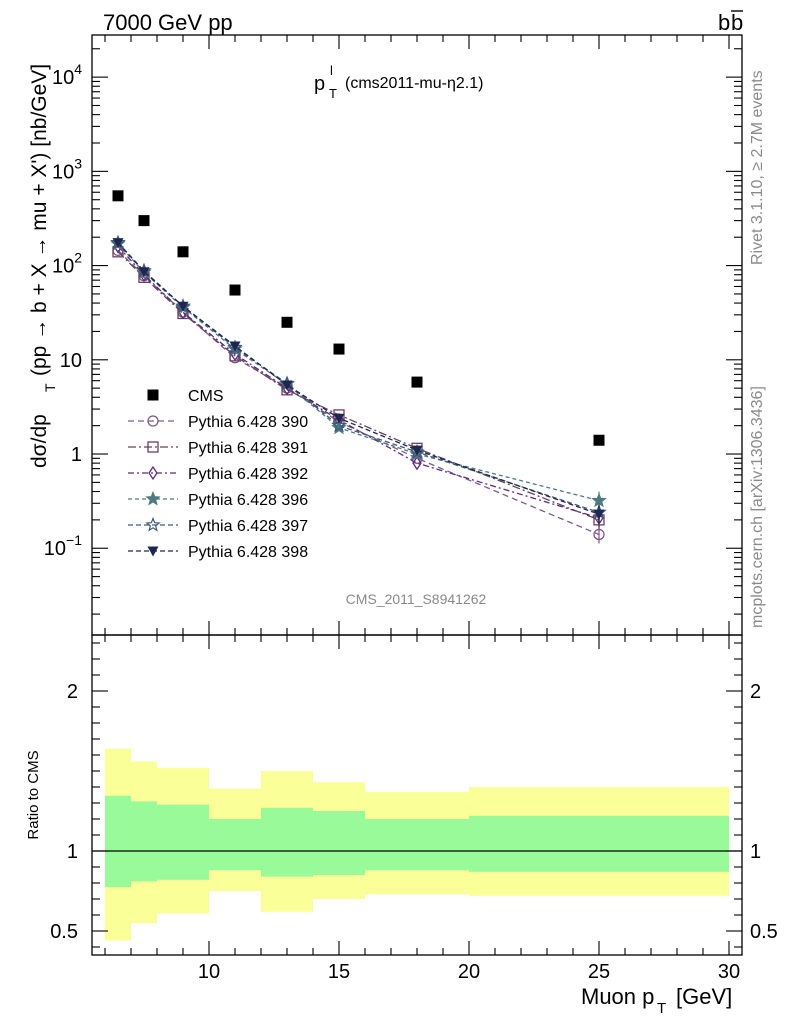 This screenshot has width=786, height=1024. I want to click on legend-item: Pythia 6.428 397, so click(218, 525).